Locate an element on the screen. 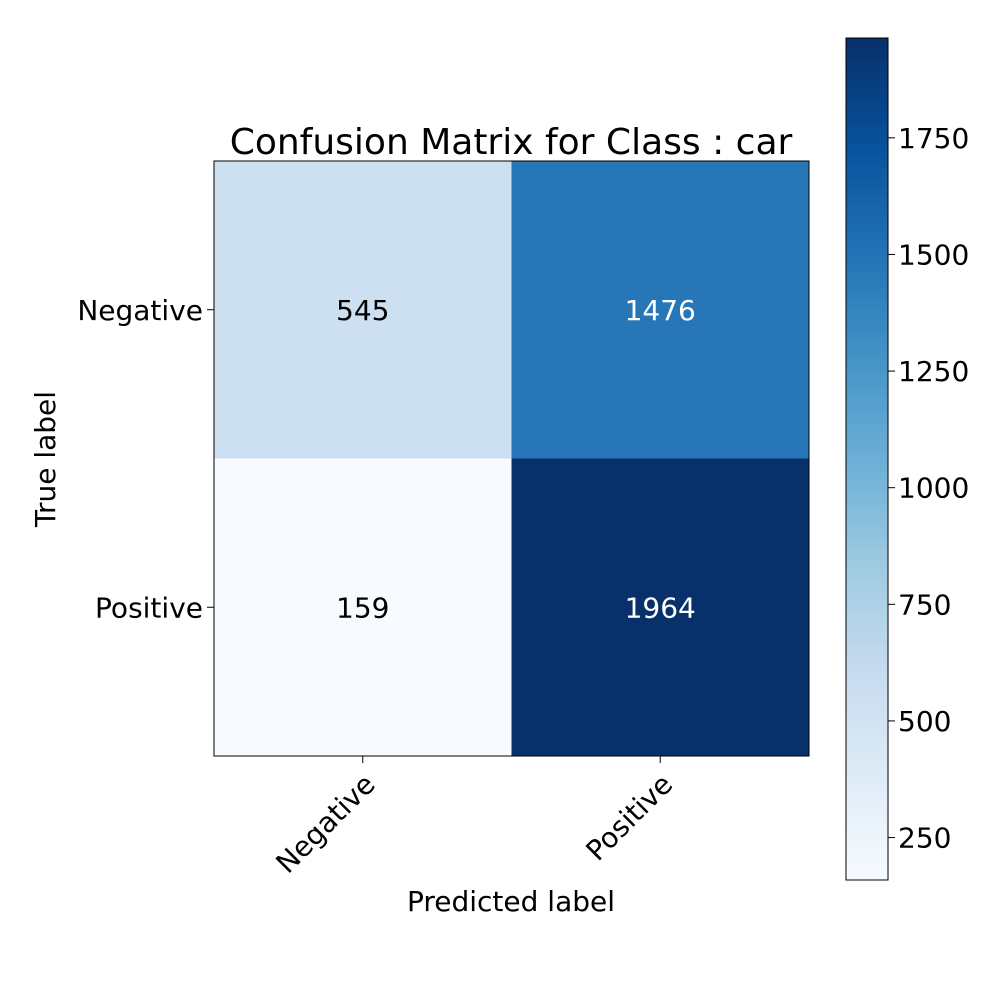 Image resolution: width=1000 pixels, height=1000 pixels. y-tick-label: Positive is located at coordinates (149, 607).